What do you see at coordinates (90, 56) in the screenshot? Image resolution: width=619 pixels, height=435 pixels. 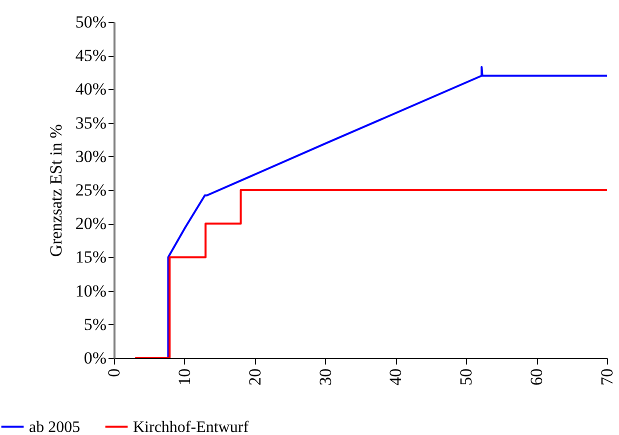 I see `y-tick-label: 45%` at bounding box center [90, 56].